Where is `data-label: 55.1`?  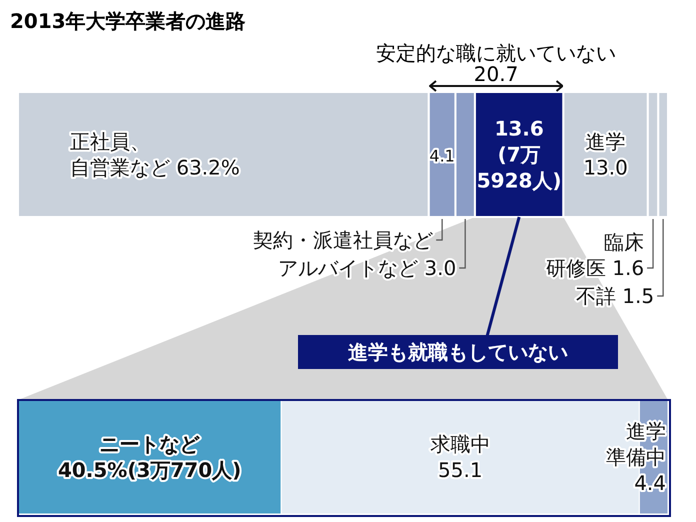 data-label: 55.1 is located at coordinates (460, 470).